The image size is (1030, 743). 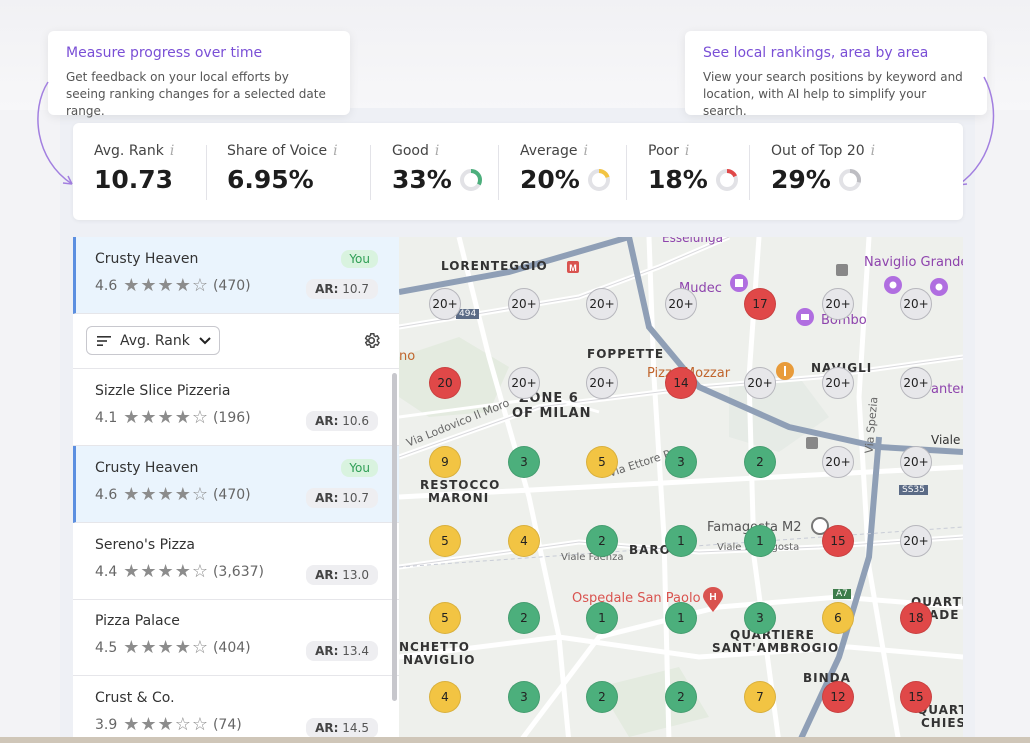 I want to click on rank-pin: 12, so click(x=838, y=697).